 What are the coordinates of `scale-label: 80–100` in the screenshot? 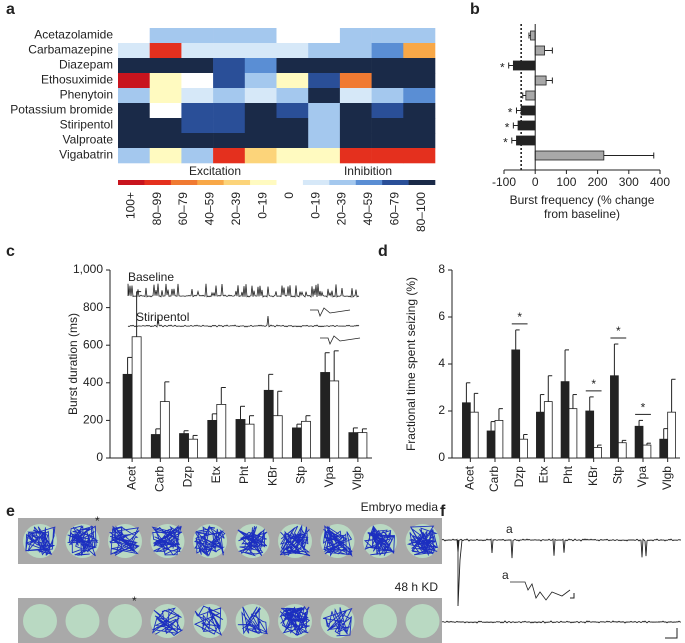 It's located at (421, 212).